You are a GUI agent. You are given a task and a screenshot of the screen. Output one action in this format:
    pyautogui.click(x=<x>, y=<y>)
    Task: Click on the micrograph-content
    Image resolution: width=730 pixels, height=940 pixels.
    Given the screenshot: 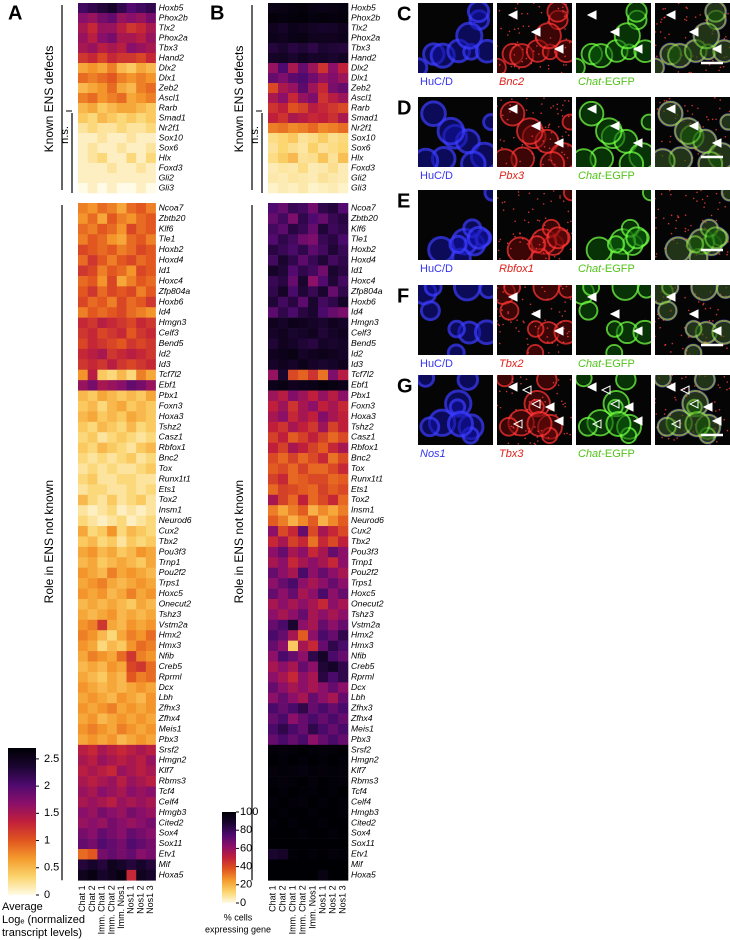 What is the action you would take?
    pyautogui.click(x=609, y=410)
    